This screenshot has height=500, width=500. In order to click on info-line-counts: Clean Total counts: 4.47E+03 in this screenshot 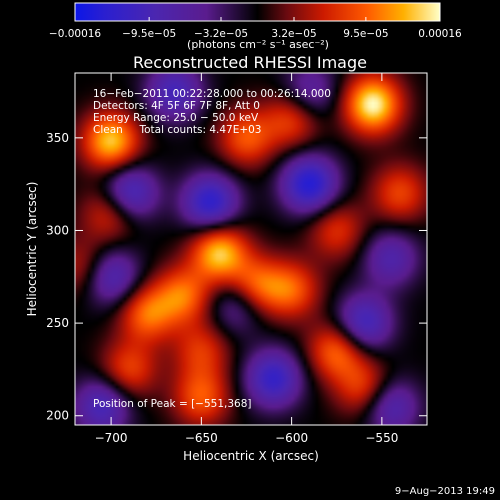, I will do `click(177, 130)`.